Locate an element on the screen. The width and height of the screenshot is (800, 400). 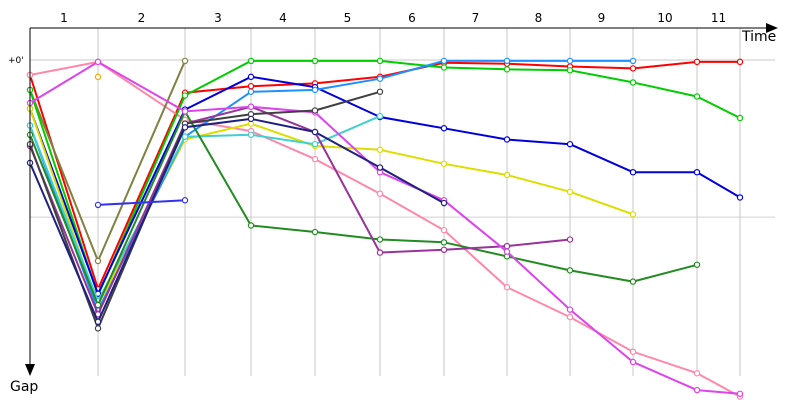
y-axis-title: Gap is located at coordinates (24, 387).